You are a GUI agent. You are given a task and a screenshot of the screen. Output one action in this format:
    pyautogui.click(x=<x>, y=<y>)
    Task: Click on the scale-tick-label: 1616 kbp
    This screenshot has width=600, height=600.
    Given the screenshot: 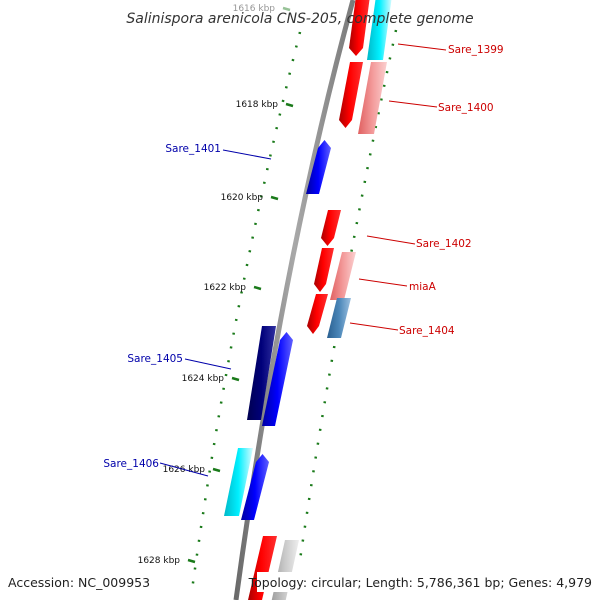 What is the action you would take?
    pyautogui.click(x=254, y=9)
    